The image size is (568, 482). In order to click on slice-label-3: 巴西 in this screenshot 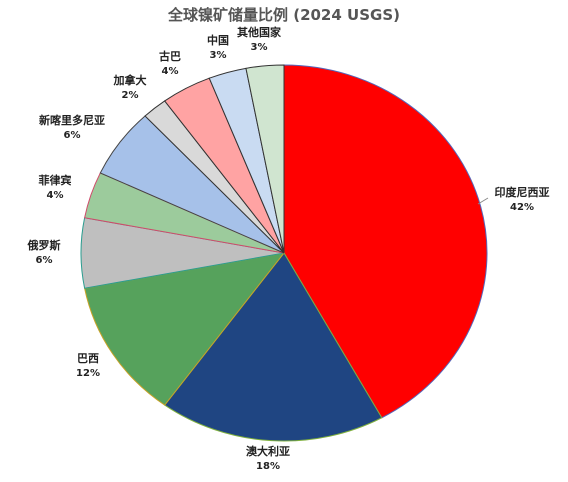, I will do `click(88, 358)`.